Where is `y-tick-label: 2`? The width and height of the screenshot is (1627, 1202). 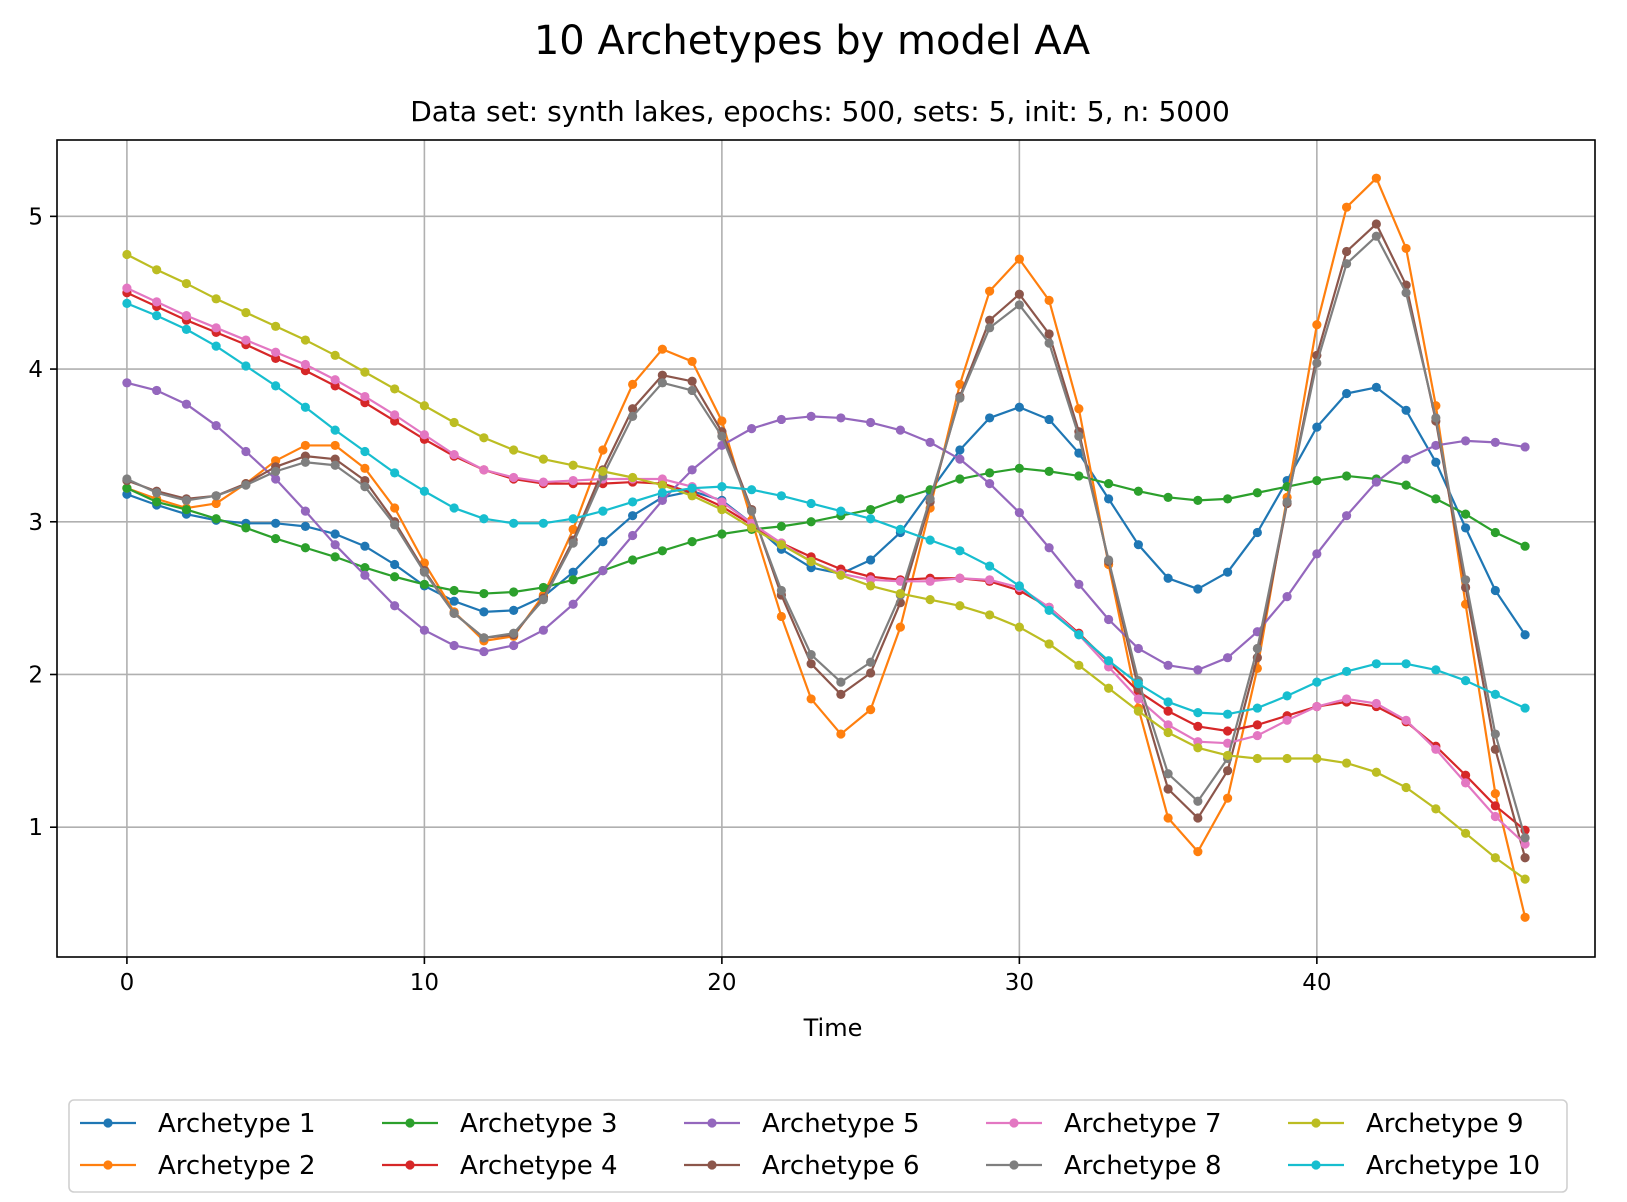
y-tick-label: 2 is located at coordinates (35, 675).